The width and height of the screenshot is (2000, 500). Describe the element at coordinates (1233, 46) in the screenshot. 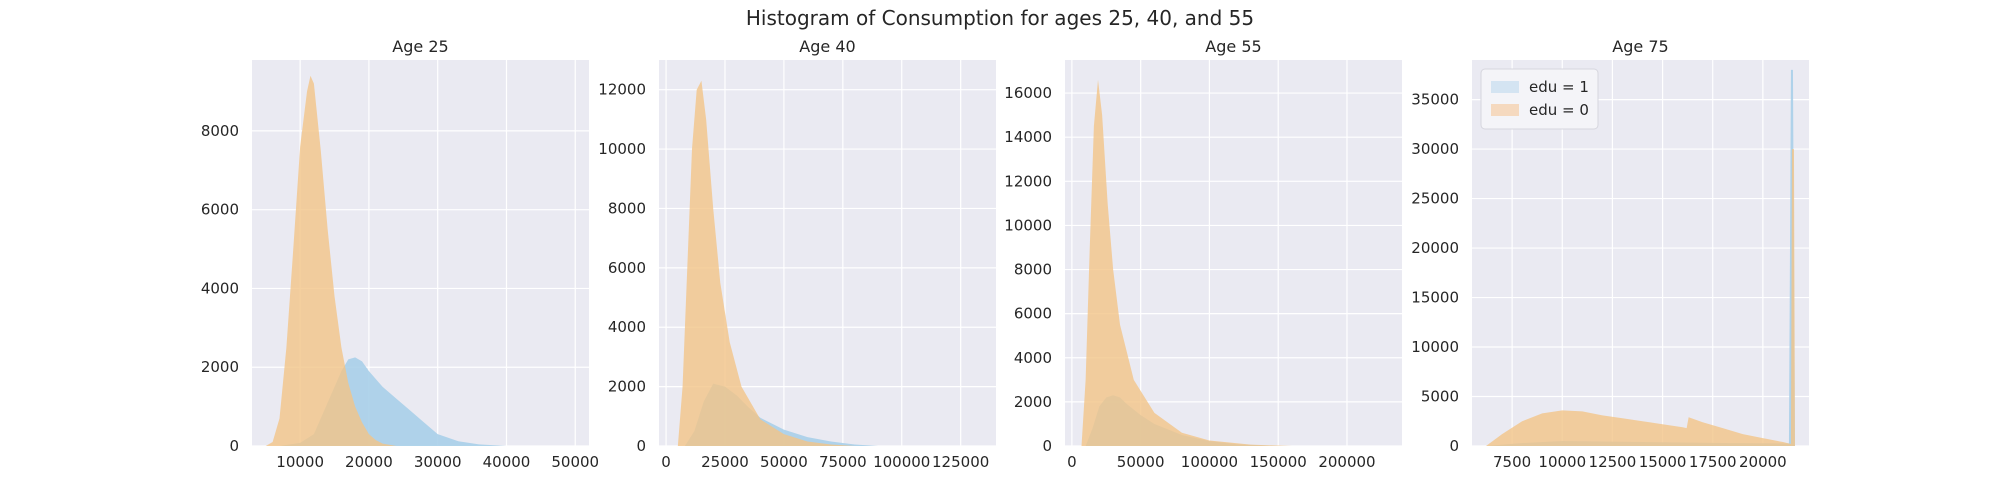

I see `subplot-title: Age 55` at that location.